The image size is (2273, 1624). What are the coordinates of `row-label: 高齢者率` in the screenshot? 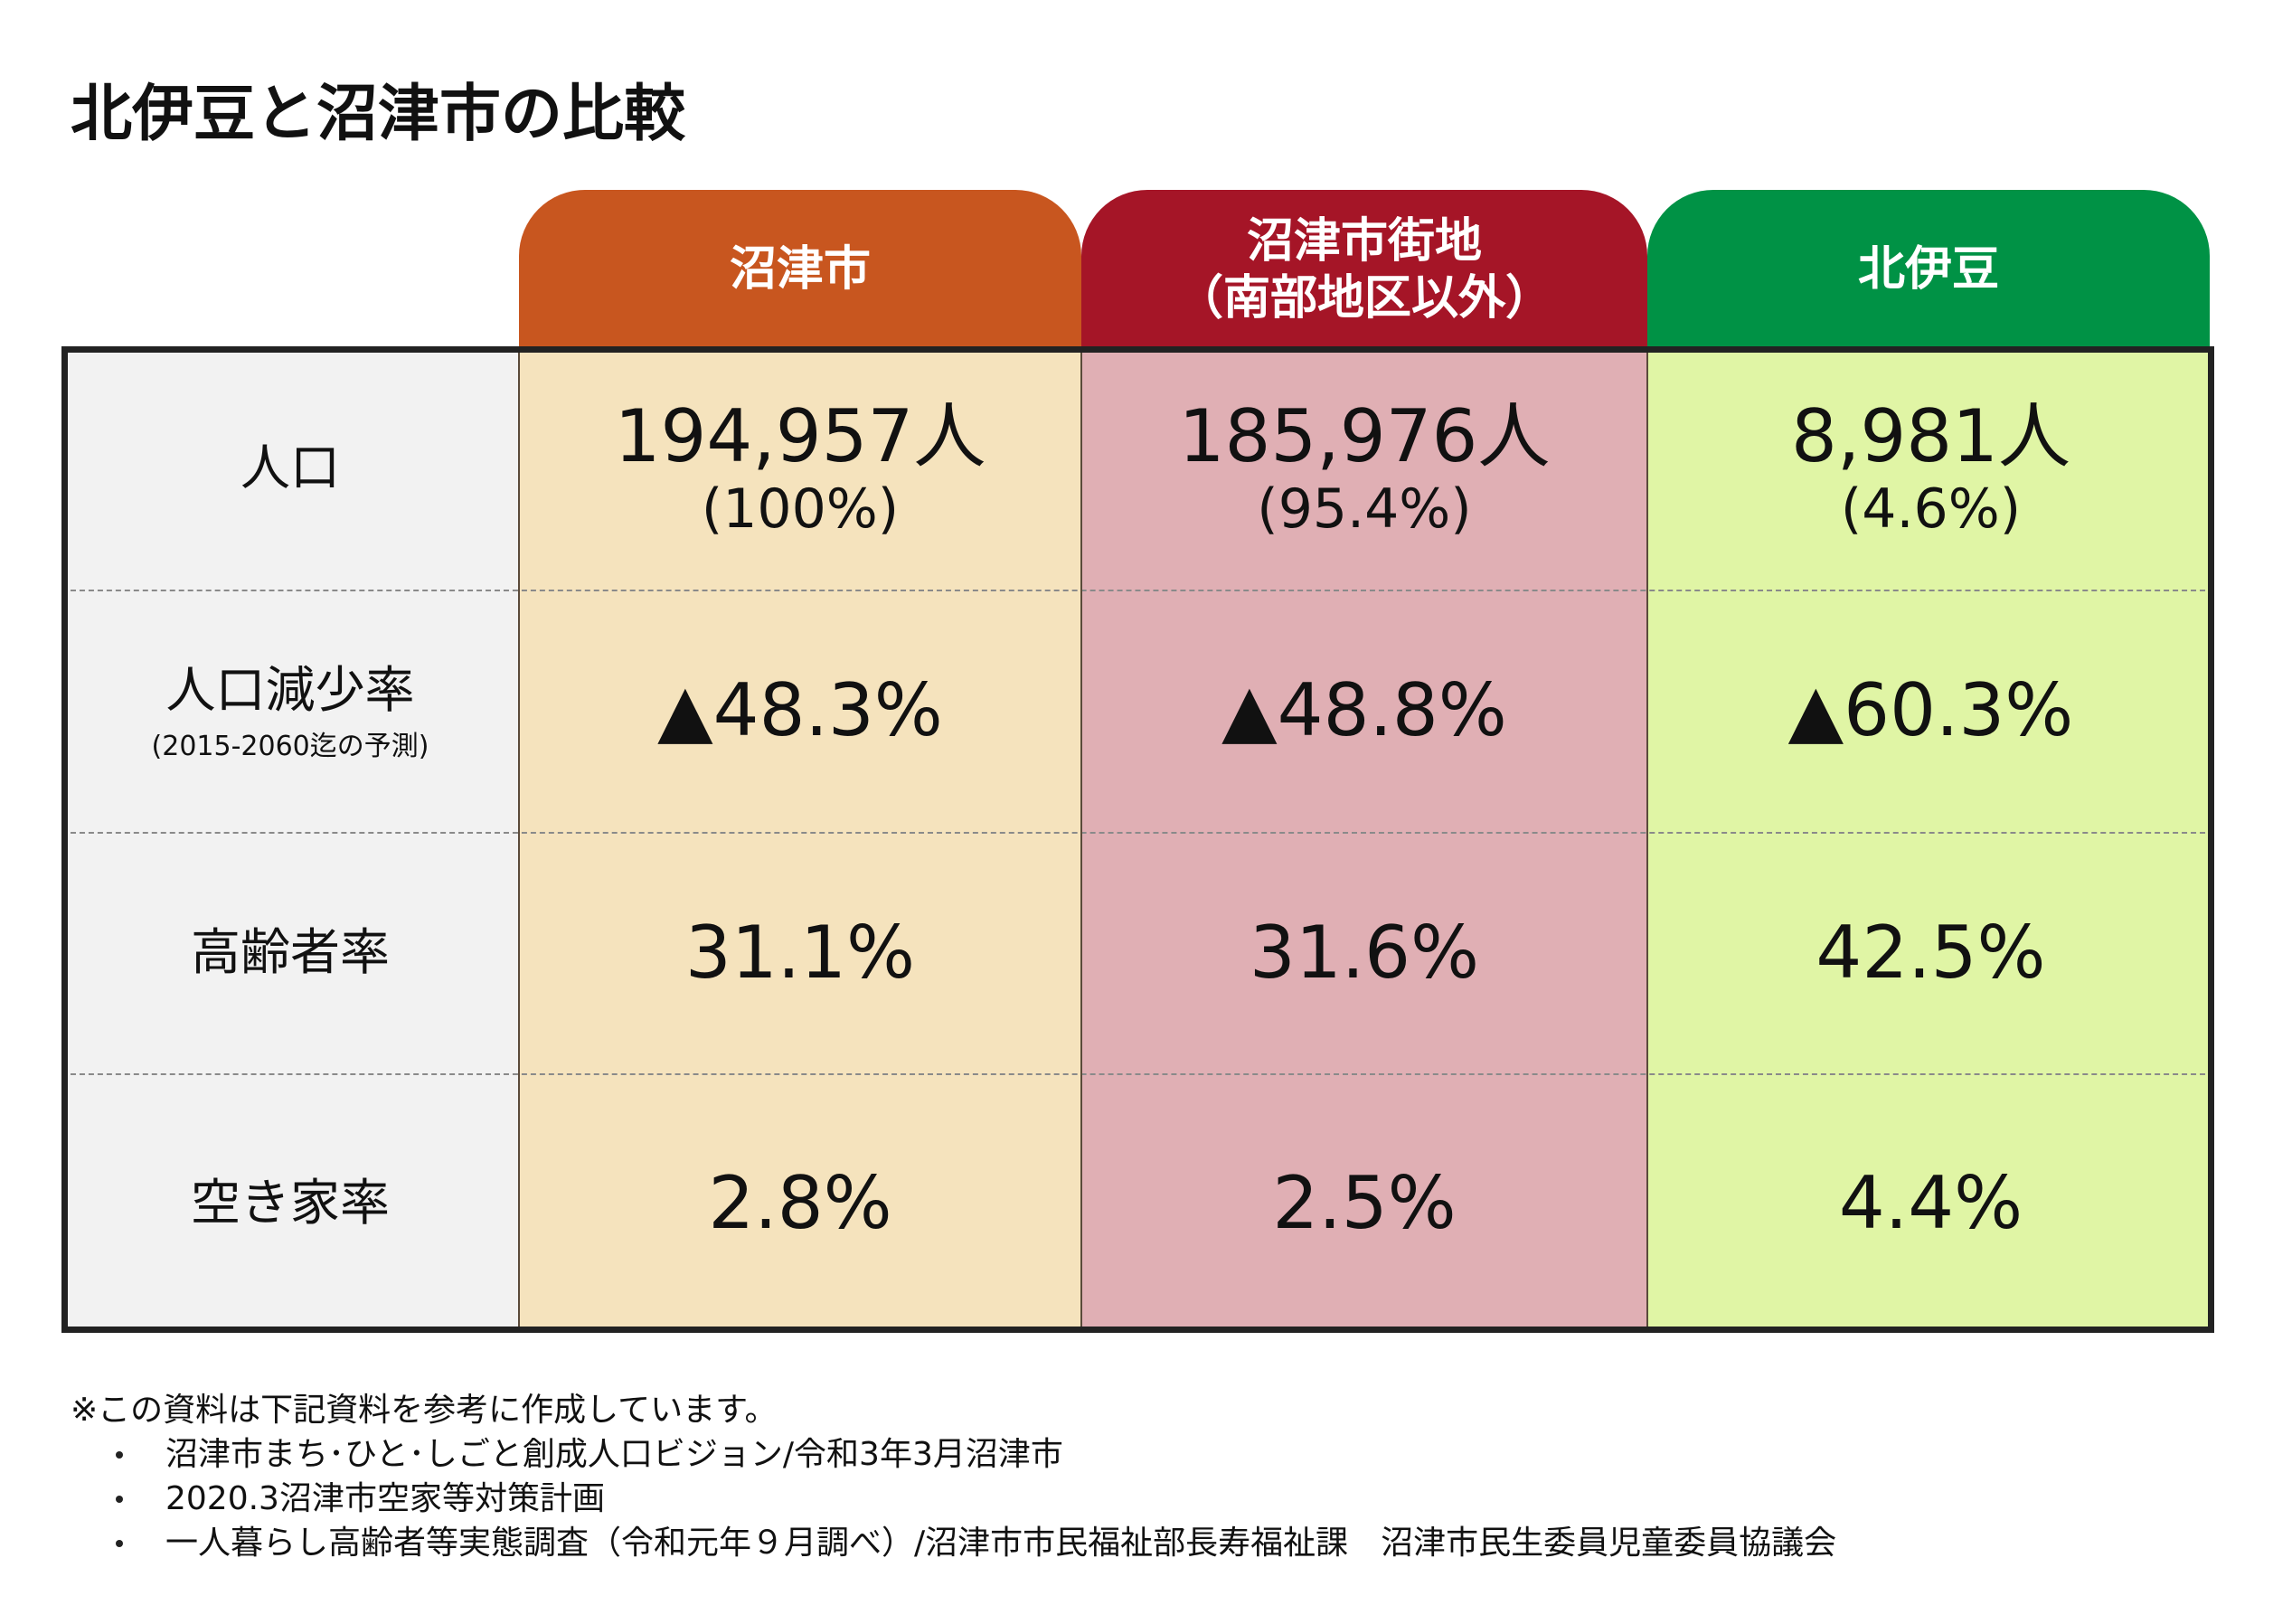 It's located at (290, 952).